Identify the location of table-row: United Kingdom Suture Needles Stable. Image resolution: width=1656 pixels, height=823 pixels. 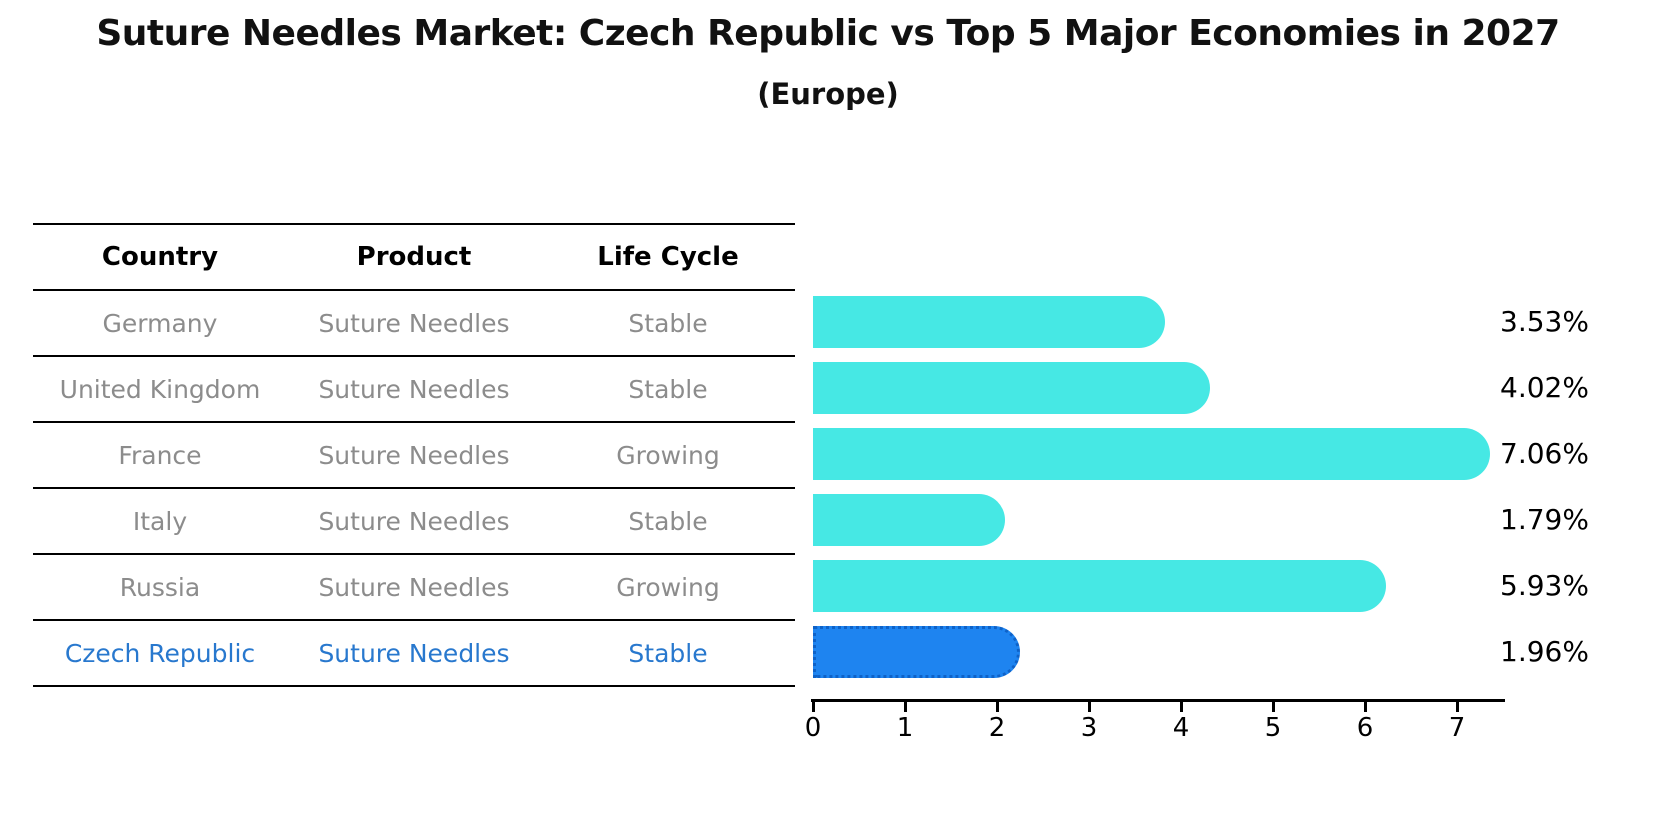
(414, 390).